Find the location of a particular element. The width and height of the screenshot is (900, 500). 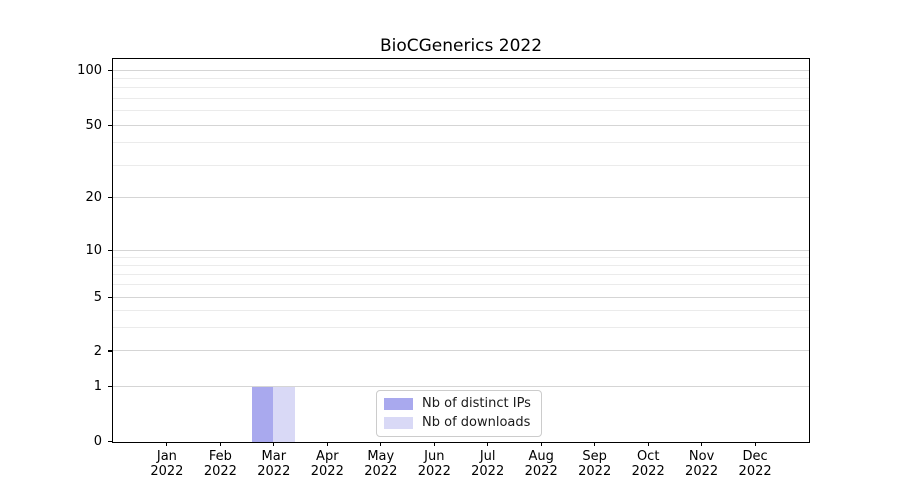

x-tick-label: Apr 2022 is located at coordinates (327, 464).